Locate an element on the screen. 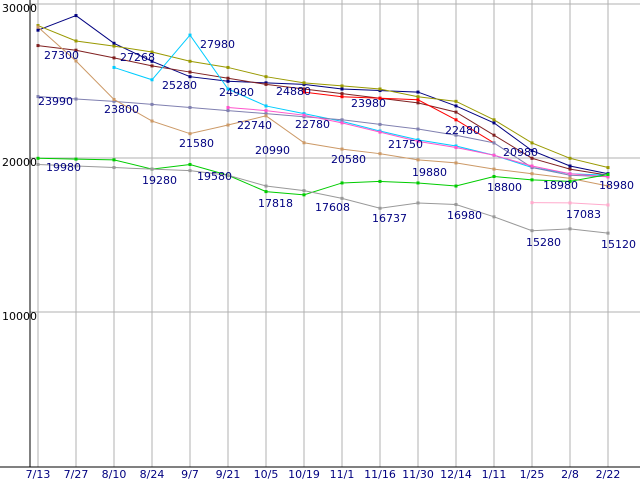 This screenshot has height=480, width=640. x-tick-label: 11/1 is located at coordinates (342, 474).